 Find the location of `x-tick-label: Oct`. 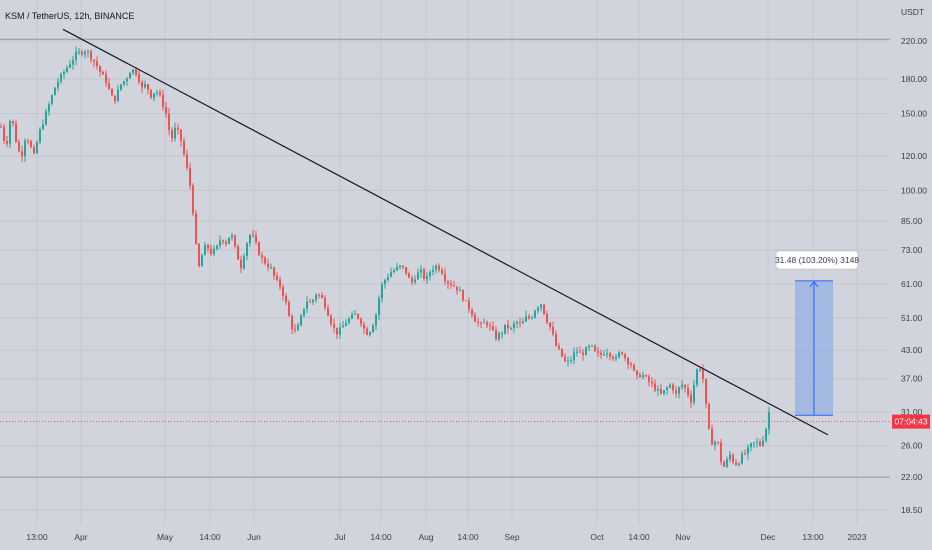

x-tick-label: Oct is located at coordinates (597, 537).